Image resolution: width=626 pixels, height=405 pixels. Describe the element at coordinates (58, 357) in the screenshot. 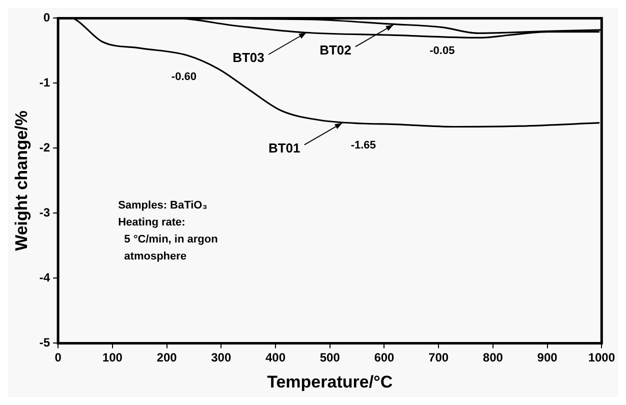

I see `x-tick-label: 0` at that location.